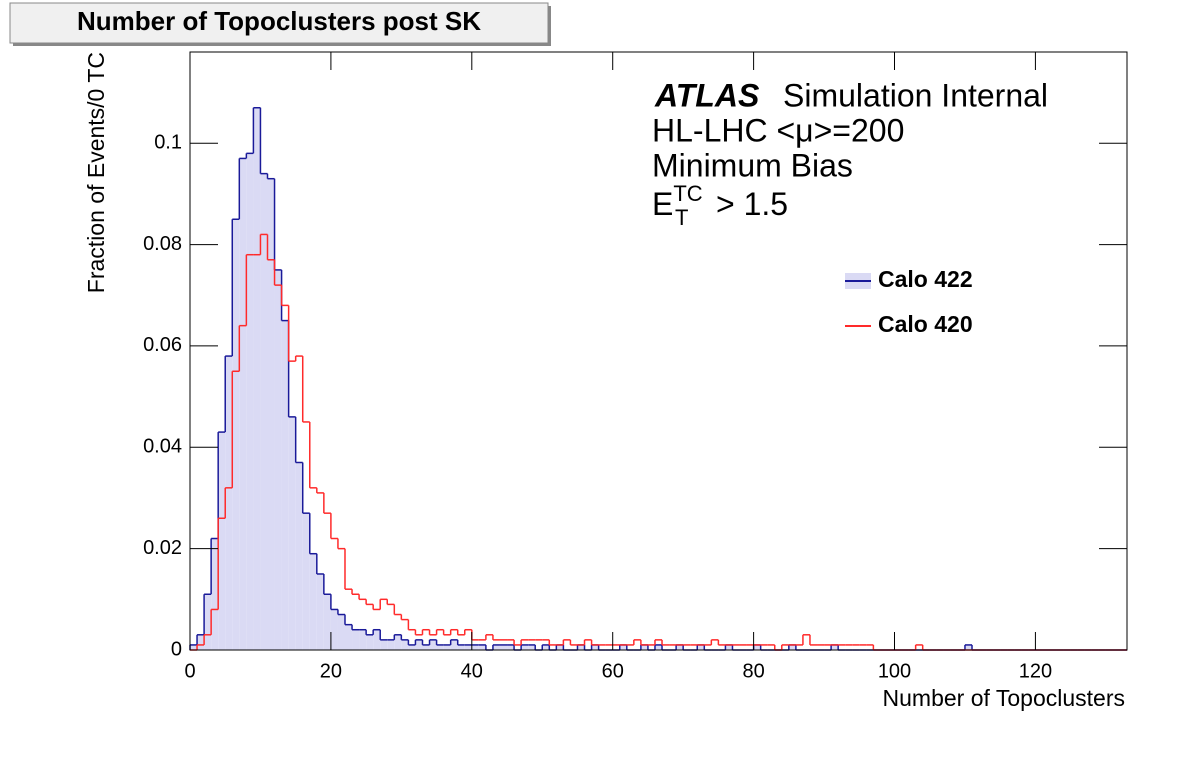 The height and width of the screenshot is (775, 1198). Describe the element at coordinates (687, 193) in the screenshot. I see `cut-sup: TC` at that location.